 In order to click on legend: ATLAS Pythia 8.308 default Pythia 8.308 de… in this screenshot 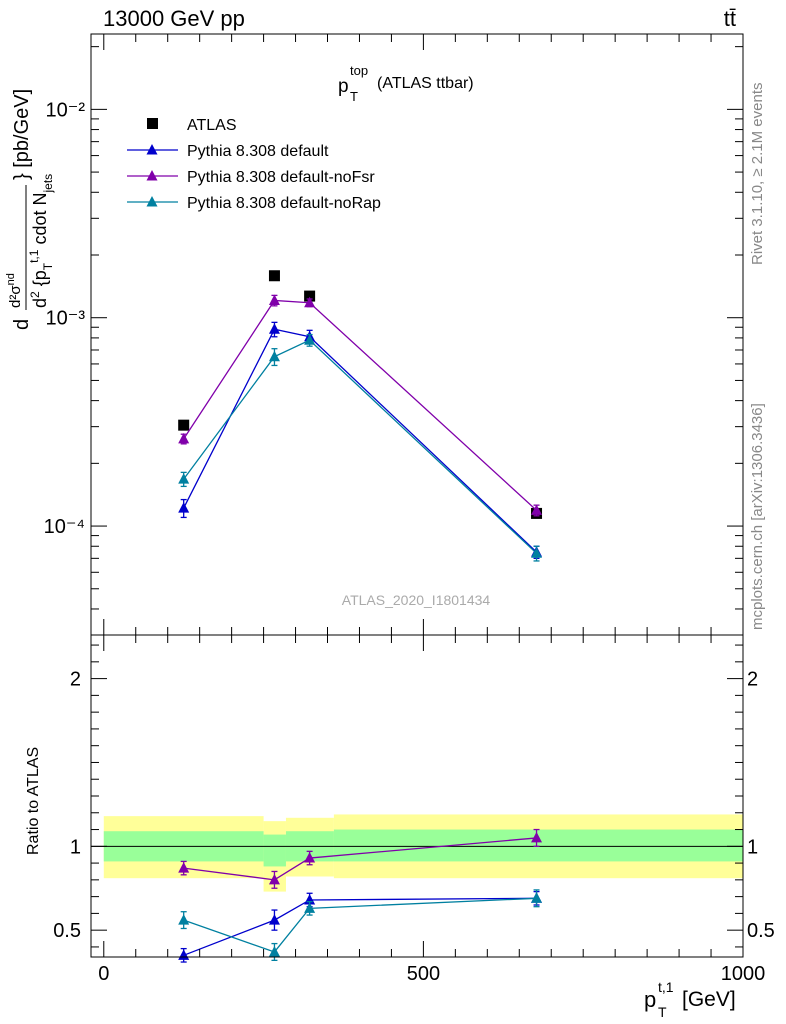, I will do `click(254, 164)`.